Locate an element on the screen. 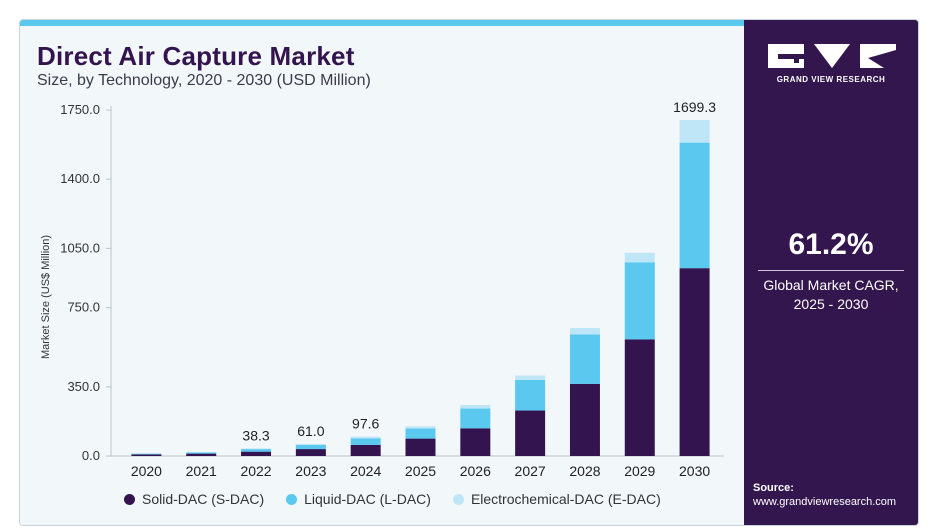  y-tick-label: 750.0 is located at coordinates (83, 307).